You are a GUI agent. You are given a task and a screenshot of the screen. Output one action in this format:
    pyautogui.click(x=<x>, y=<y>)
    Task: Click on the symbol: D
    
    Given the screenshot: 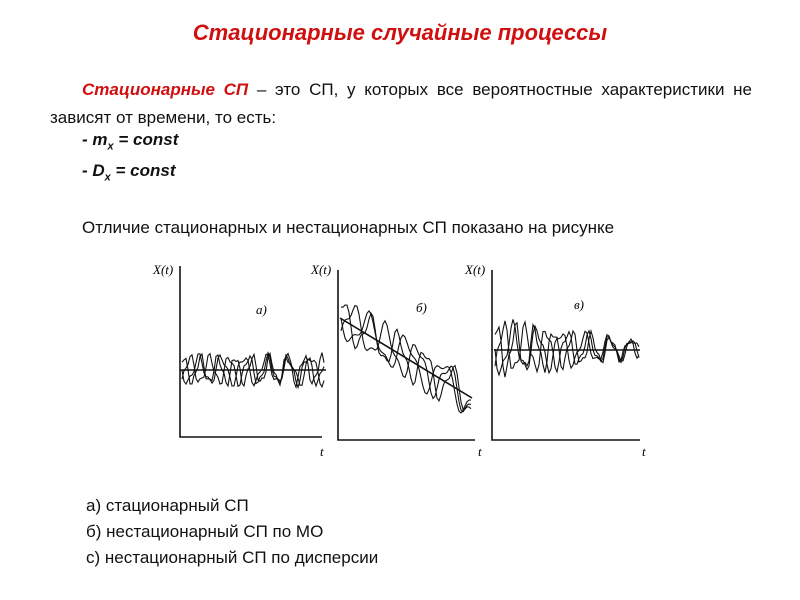 What is the action you would take?
    pyautogui.click(x=98, y=170)
    